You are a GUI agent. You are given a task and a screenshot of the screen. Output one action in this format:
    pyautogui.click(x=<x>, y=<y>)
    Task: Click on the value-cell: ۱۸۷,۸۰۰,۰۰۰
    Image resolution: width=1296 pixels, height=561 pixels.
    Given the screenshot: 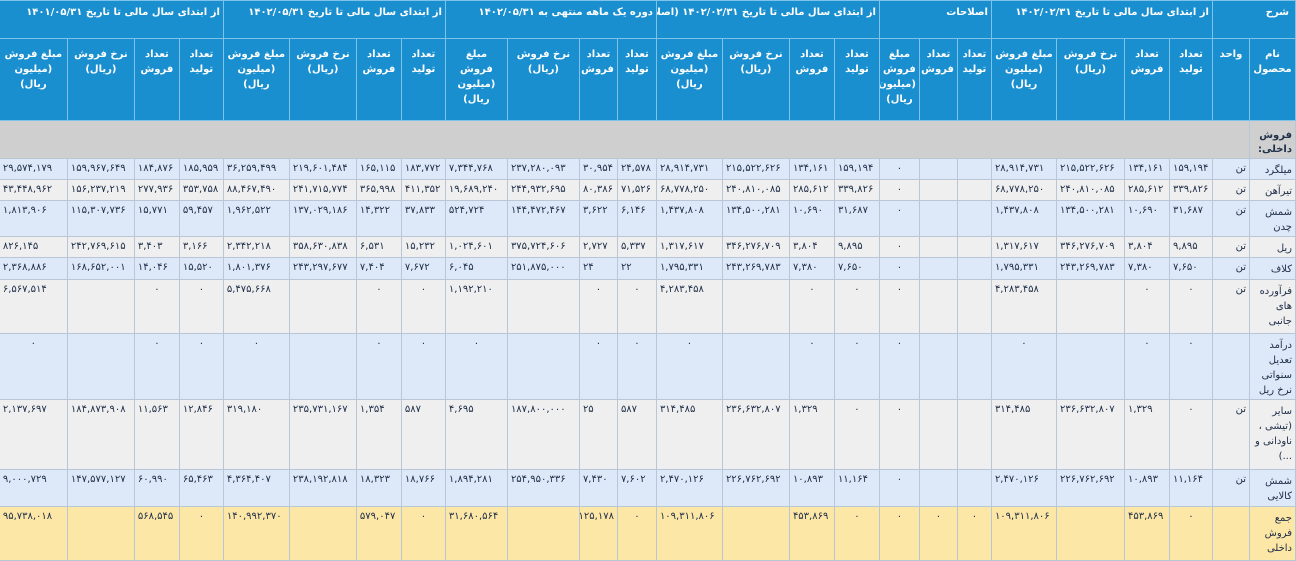 What is the action you would take?
    pyautogui.click(x=543, y=434)
    